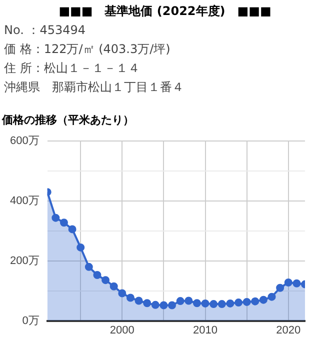 The image size is (330, 342). What do you see at coordinates (94, 87) in the screenshot?
I see `text: 沖縄県 那覇市松山１丁目１番４` at bounding box center [94, 87].